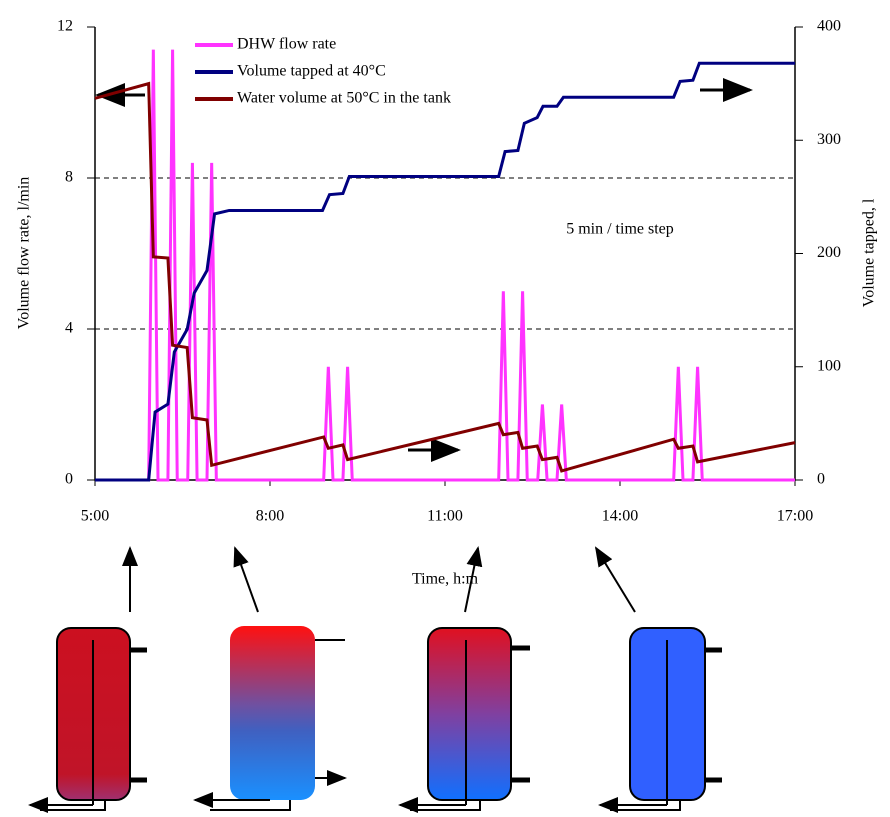 Image resolution: width=890 pixels, height=817 pixels. Describe the element at coordinates (24, 253) in the screenshot. I see `y-axis-label: Volume flow rate, l/min` at that location.